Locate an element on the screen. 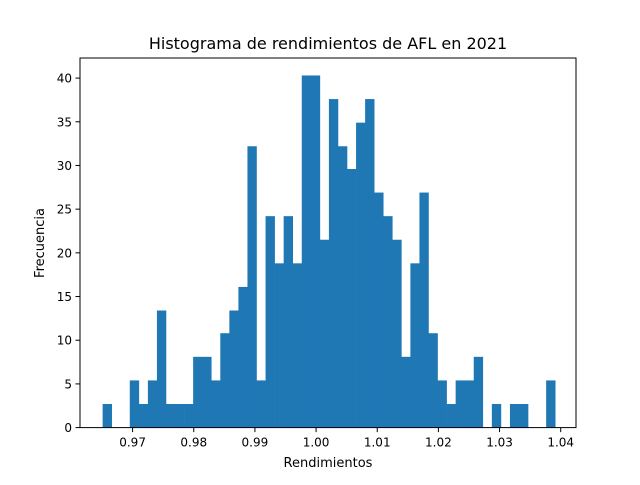 The height and width of the screenshot is (485, 640). y-tick-label: 25 is located at coordinates (64, 210).